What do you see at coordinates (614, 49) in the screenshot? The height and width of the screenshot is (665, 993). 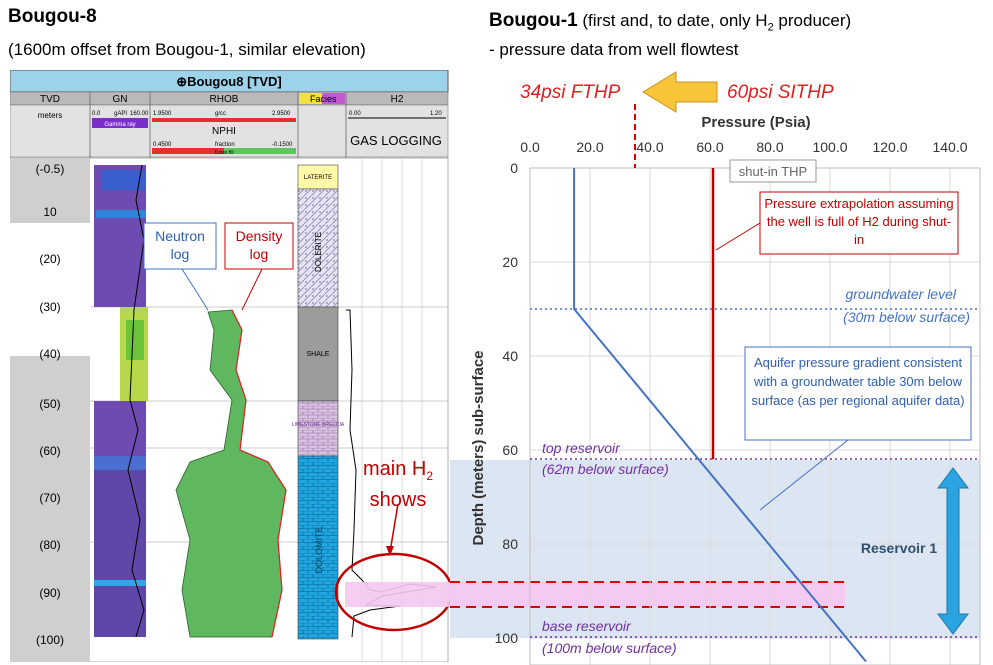 I see `right-subtitle: - pressure data from well flowtest` at bounding box center [614, 49].